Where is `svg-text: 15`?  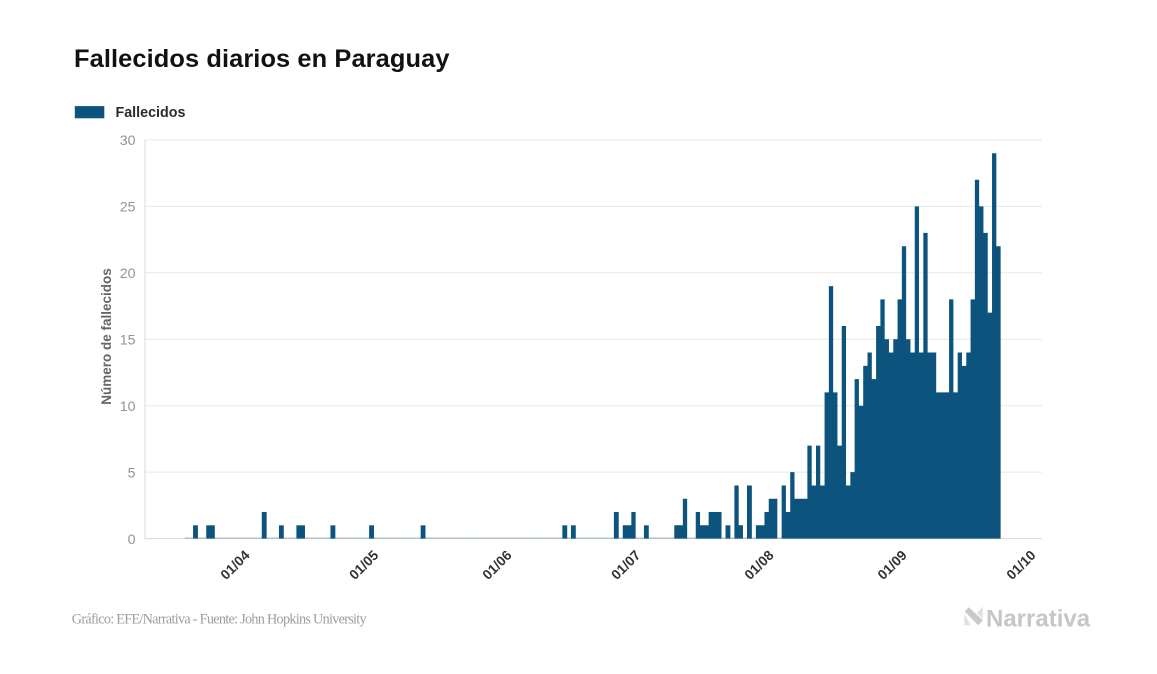 svg-text: 15 is located at coordinates (128, 340).